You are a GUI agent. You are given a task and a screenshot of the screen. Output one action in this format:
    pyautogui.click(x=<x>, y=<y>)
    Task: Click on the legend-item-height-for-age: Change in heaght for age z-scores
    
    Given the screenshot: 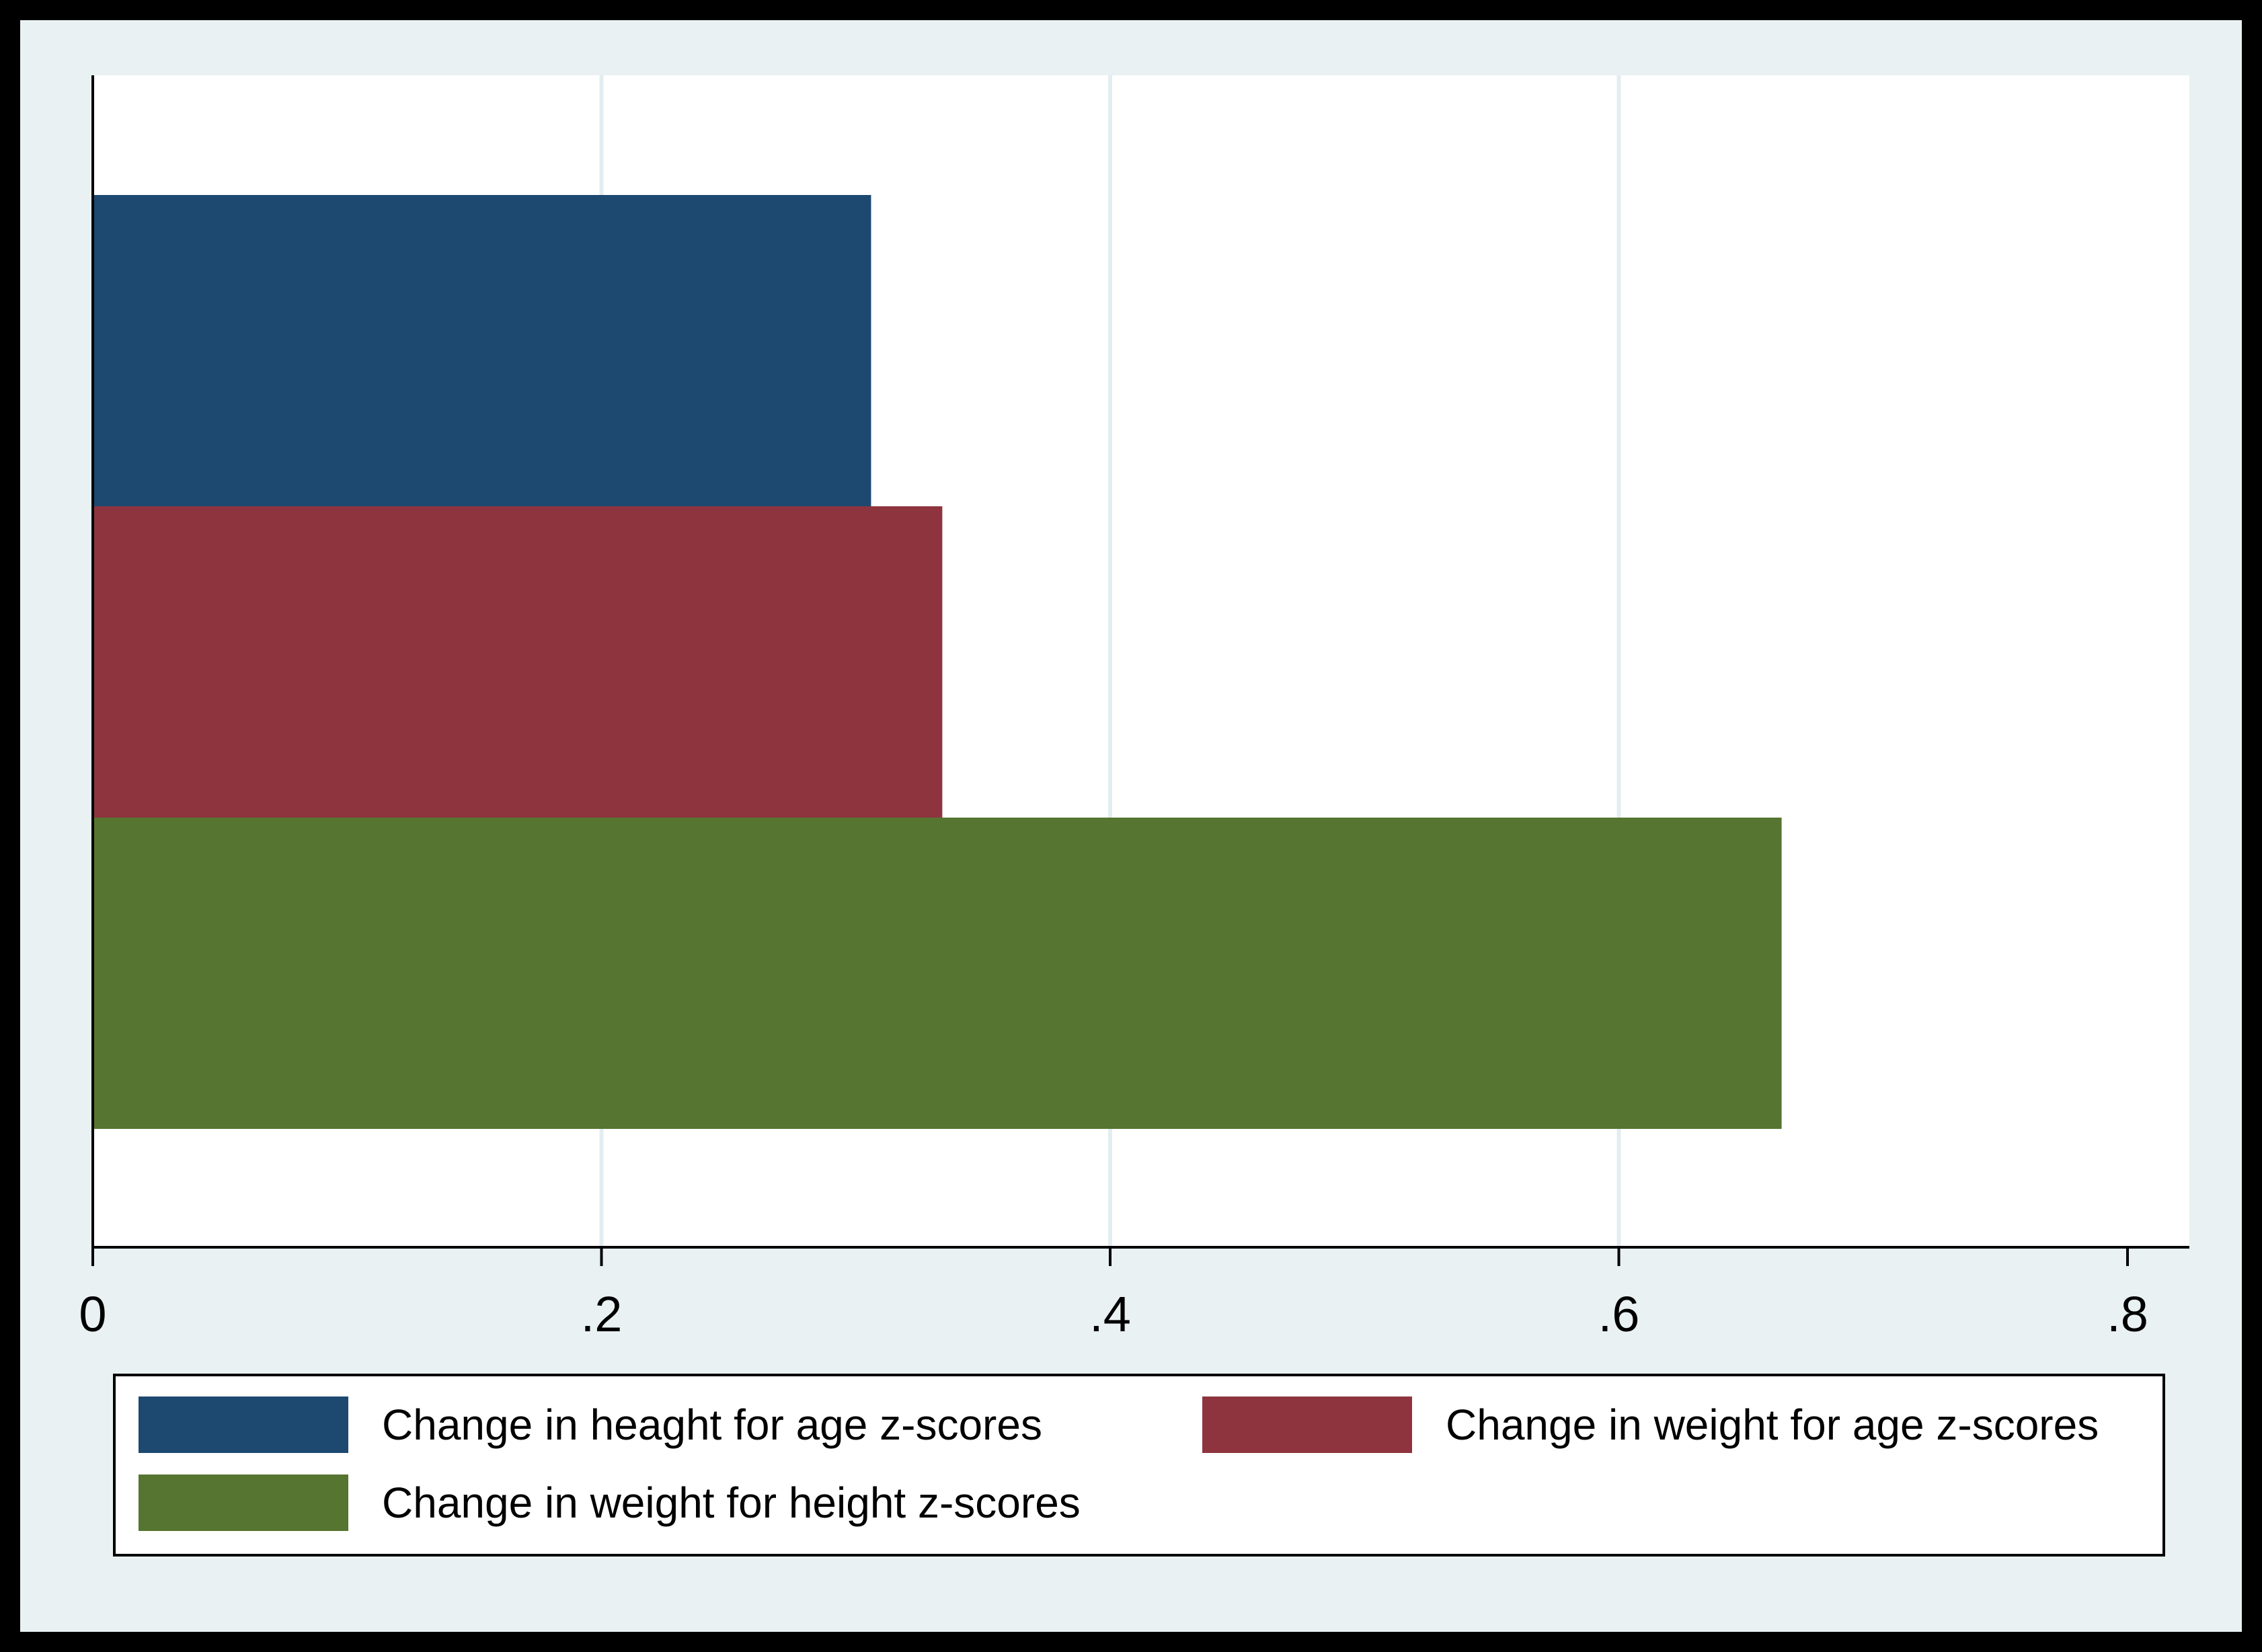 What is the action you would take?
    pyautogui.click(x=590, y=1425)
    